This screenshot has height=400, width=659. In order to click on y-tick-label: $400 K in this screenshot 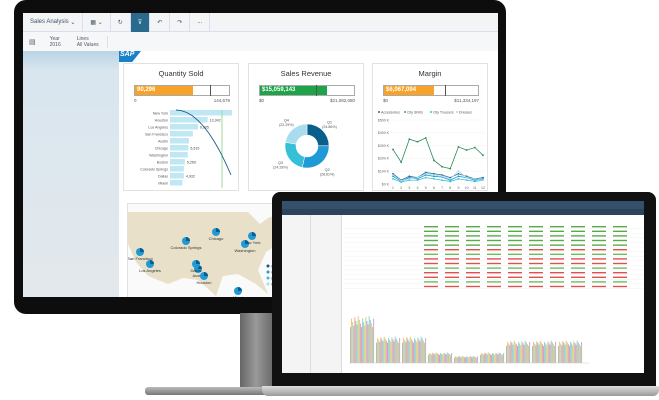, I will do `click(384, 133)`.